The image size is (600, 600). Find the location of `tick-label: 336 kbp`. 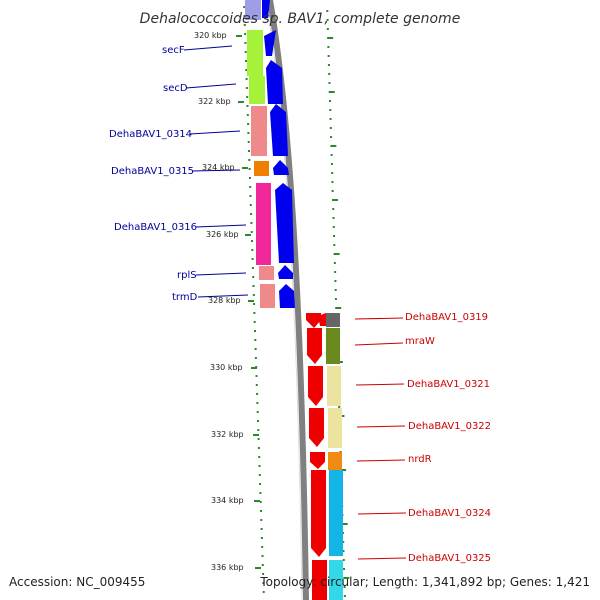

tick-label: 336 kbp is located at coordinates (227, 567).